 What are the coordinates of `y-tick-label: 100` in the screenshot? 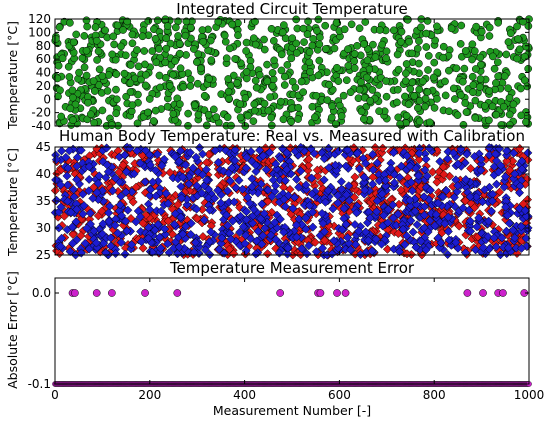 It's located at (39, 32).